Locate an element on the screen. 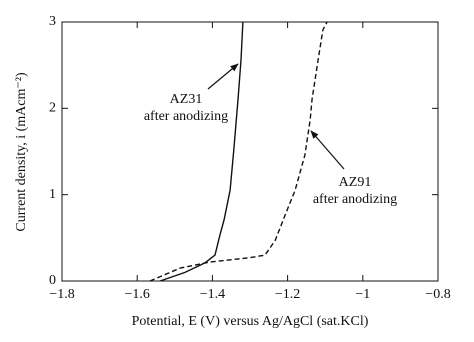 The image size is (474, 342). x-tick-label: −0.8 is located at coordinates (437, 294).